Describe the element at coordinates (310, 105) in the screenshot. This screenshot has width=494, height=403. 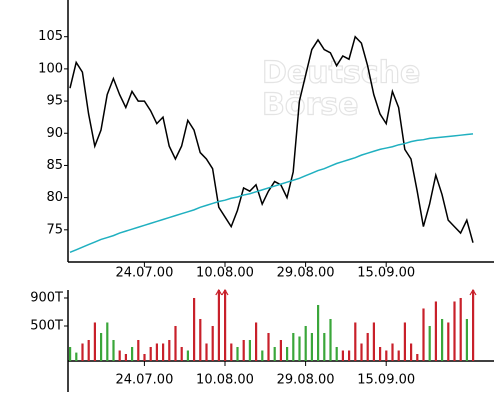
I see `watermark: Börse` at that location.